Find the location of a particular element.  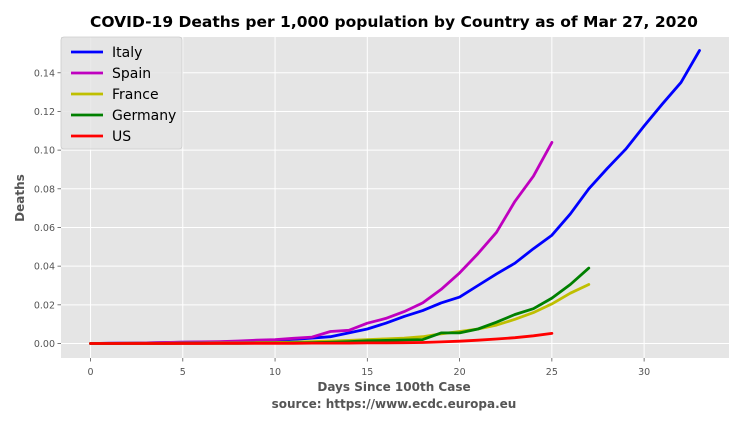

y-tick-label: 0.08 is located at coordinates (44, 189).